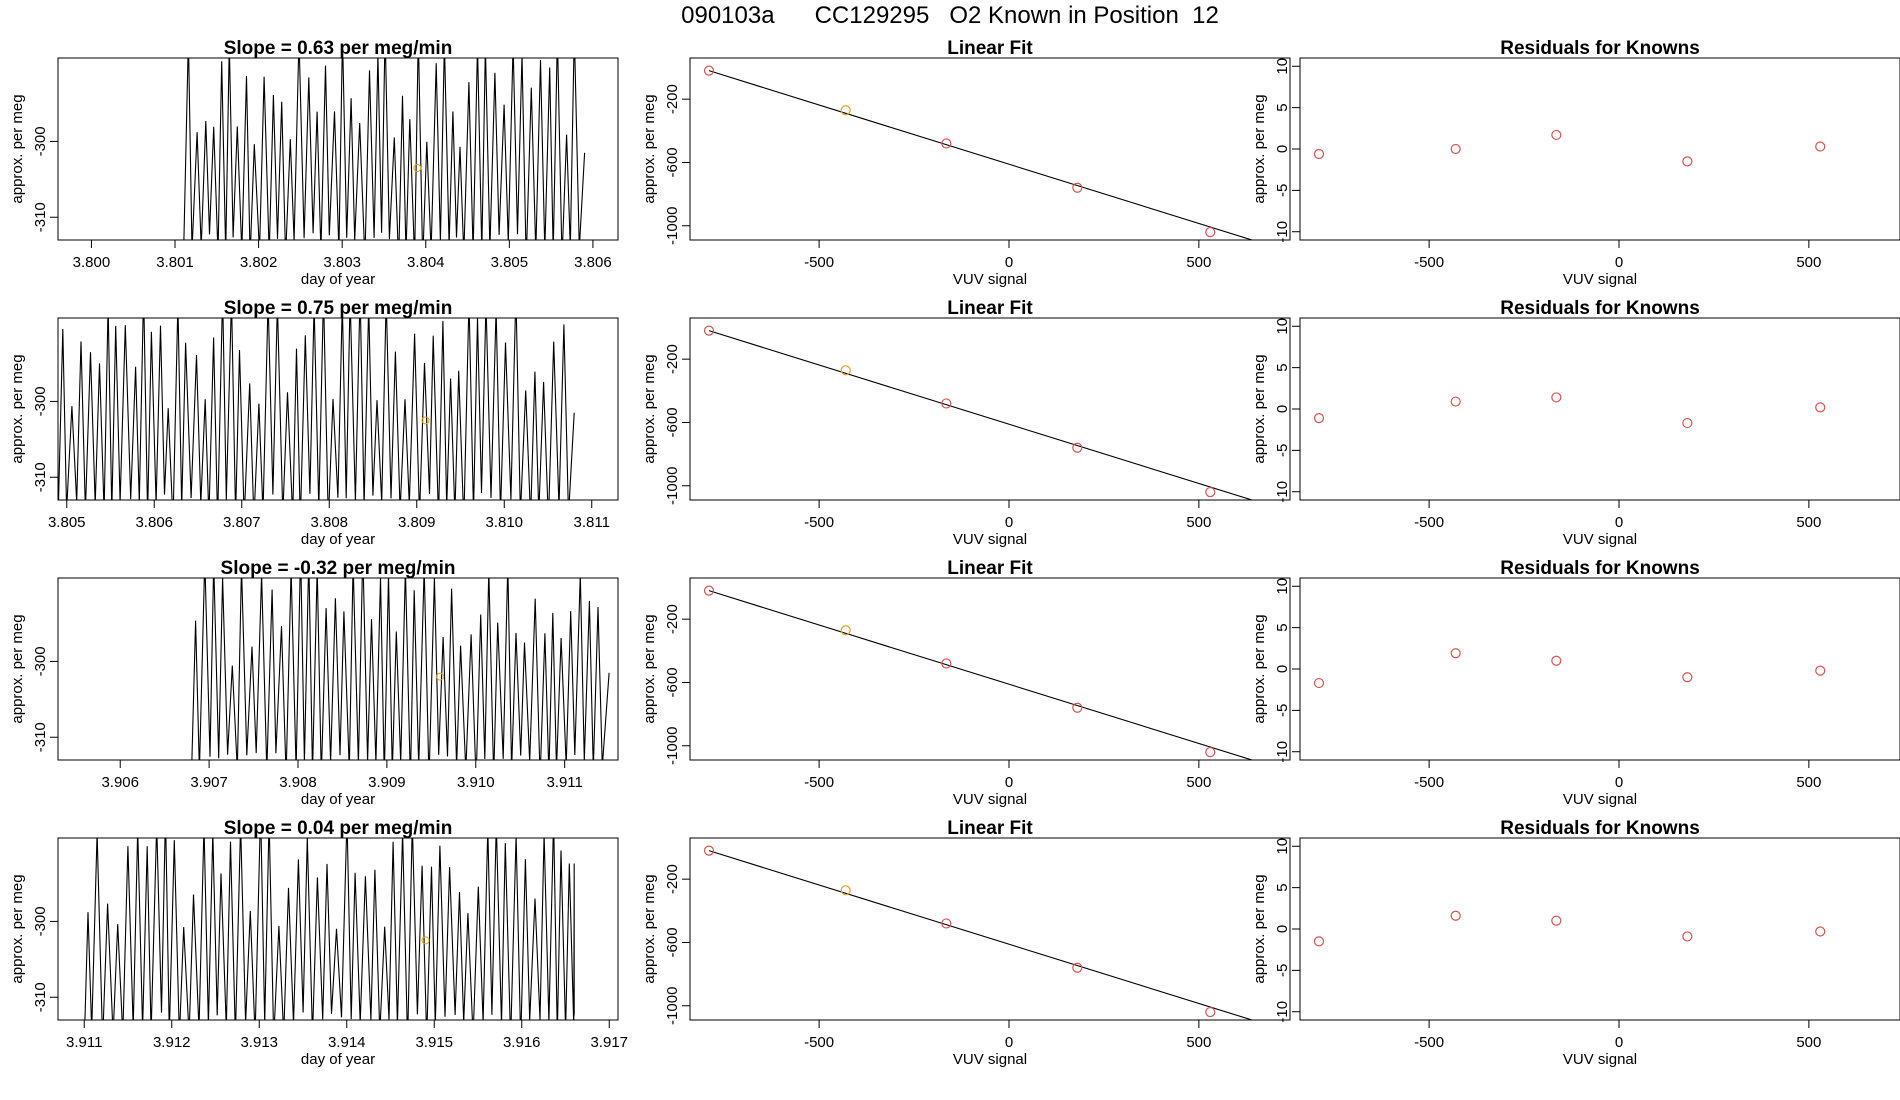  What do you see at coordinates (672, 486) in the screenshot?
I see `y-tick-label: -1000` at bounding box center [672, 486].